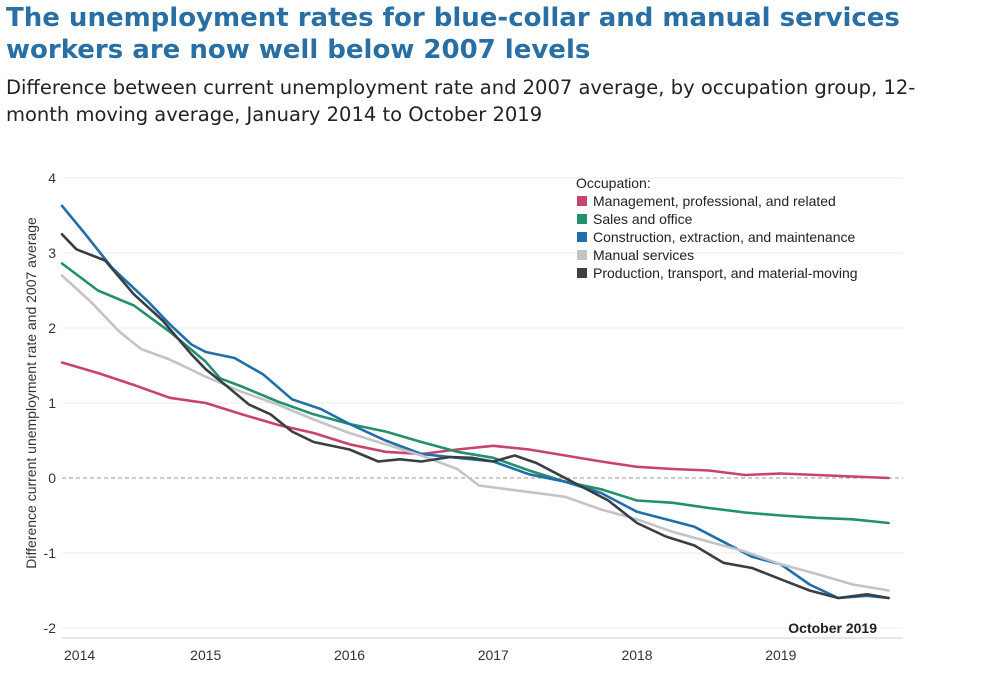  What do you see at coordinates (493, 655) in the screenshot?
I see `x-tick-label: 2017` at bounding box center [493, 655].